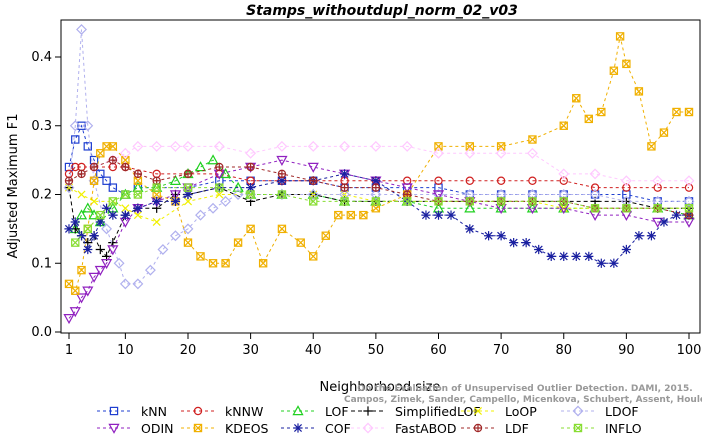  Describe the element at coordinates (200, 166) in the screenshot. I see `marker-triangle` at that location.